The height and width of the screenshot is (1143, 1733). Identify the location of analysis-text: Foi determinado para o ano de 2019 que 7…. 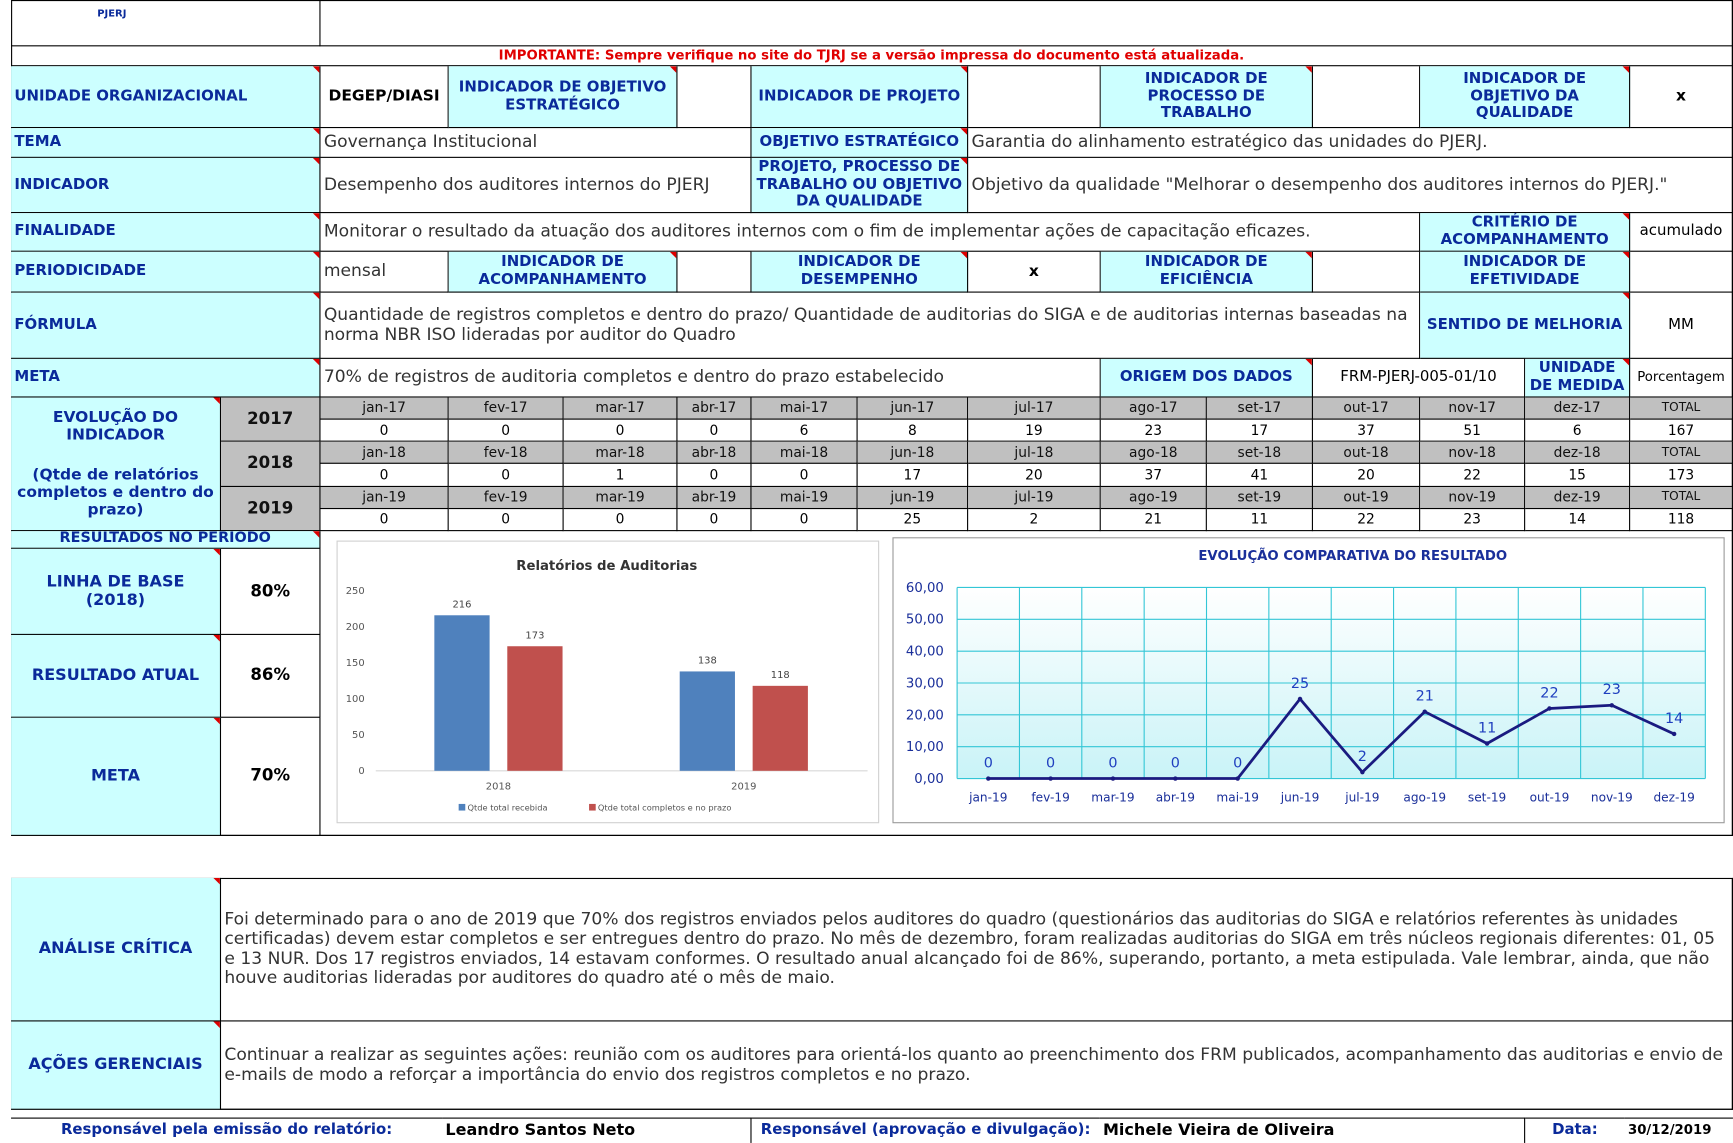
(977, 949).